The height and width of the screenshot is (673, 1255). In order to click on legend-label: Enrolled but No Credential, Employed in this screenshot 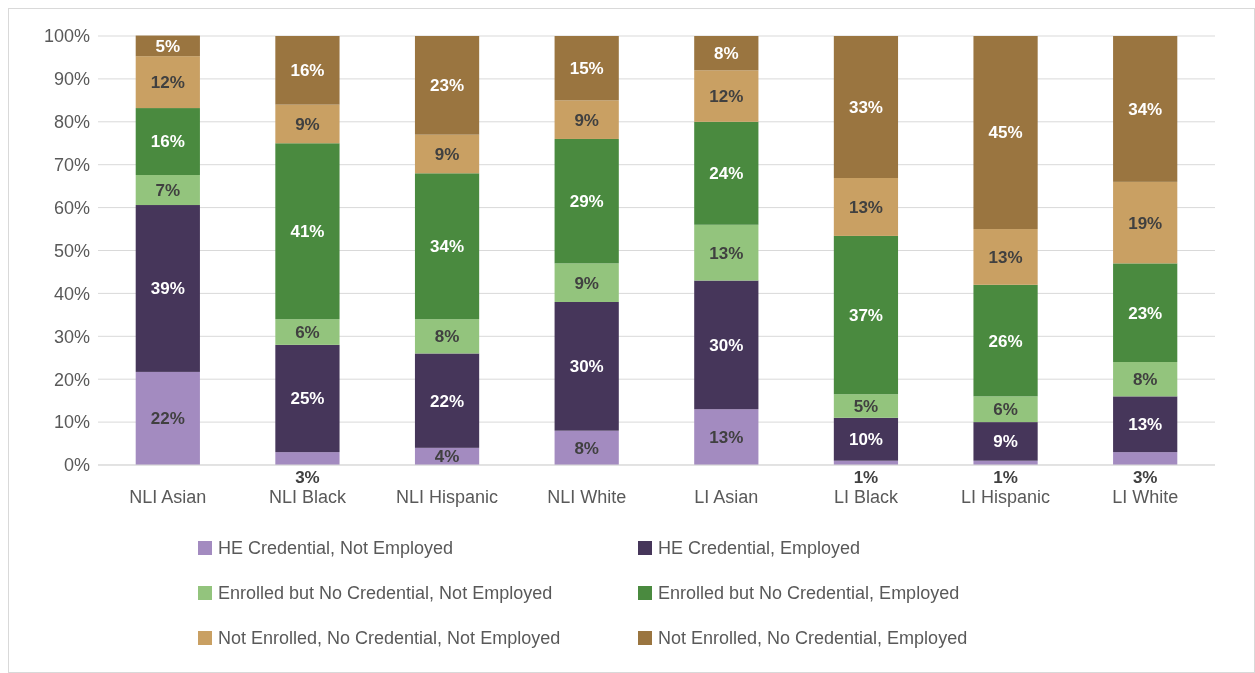, I will do `click(809, 593)`.